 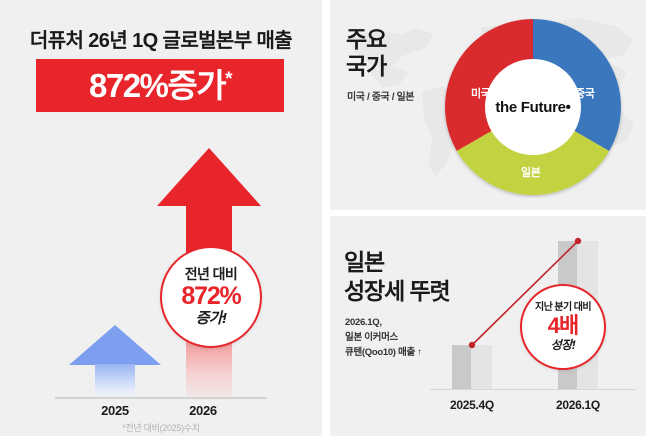 I want to click on quarterly-growth-badge: 지난 분기 대비 4배 성장!, so click(x=563, y=327).